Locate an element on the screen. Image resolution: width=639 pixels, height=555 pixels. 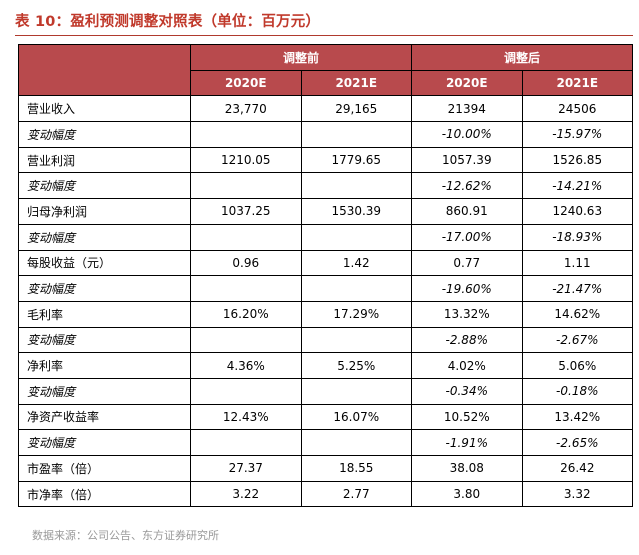
table-row: 每股收益（元） 0.96 1.42 0.77 1.11 is located at coordinates (326, 263).